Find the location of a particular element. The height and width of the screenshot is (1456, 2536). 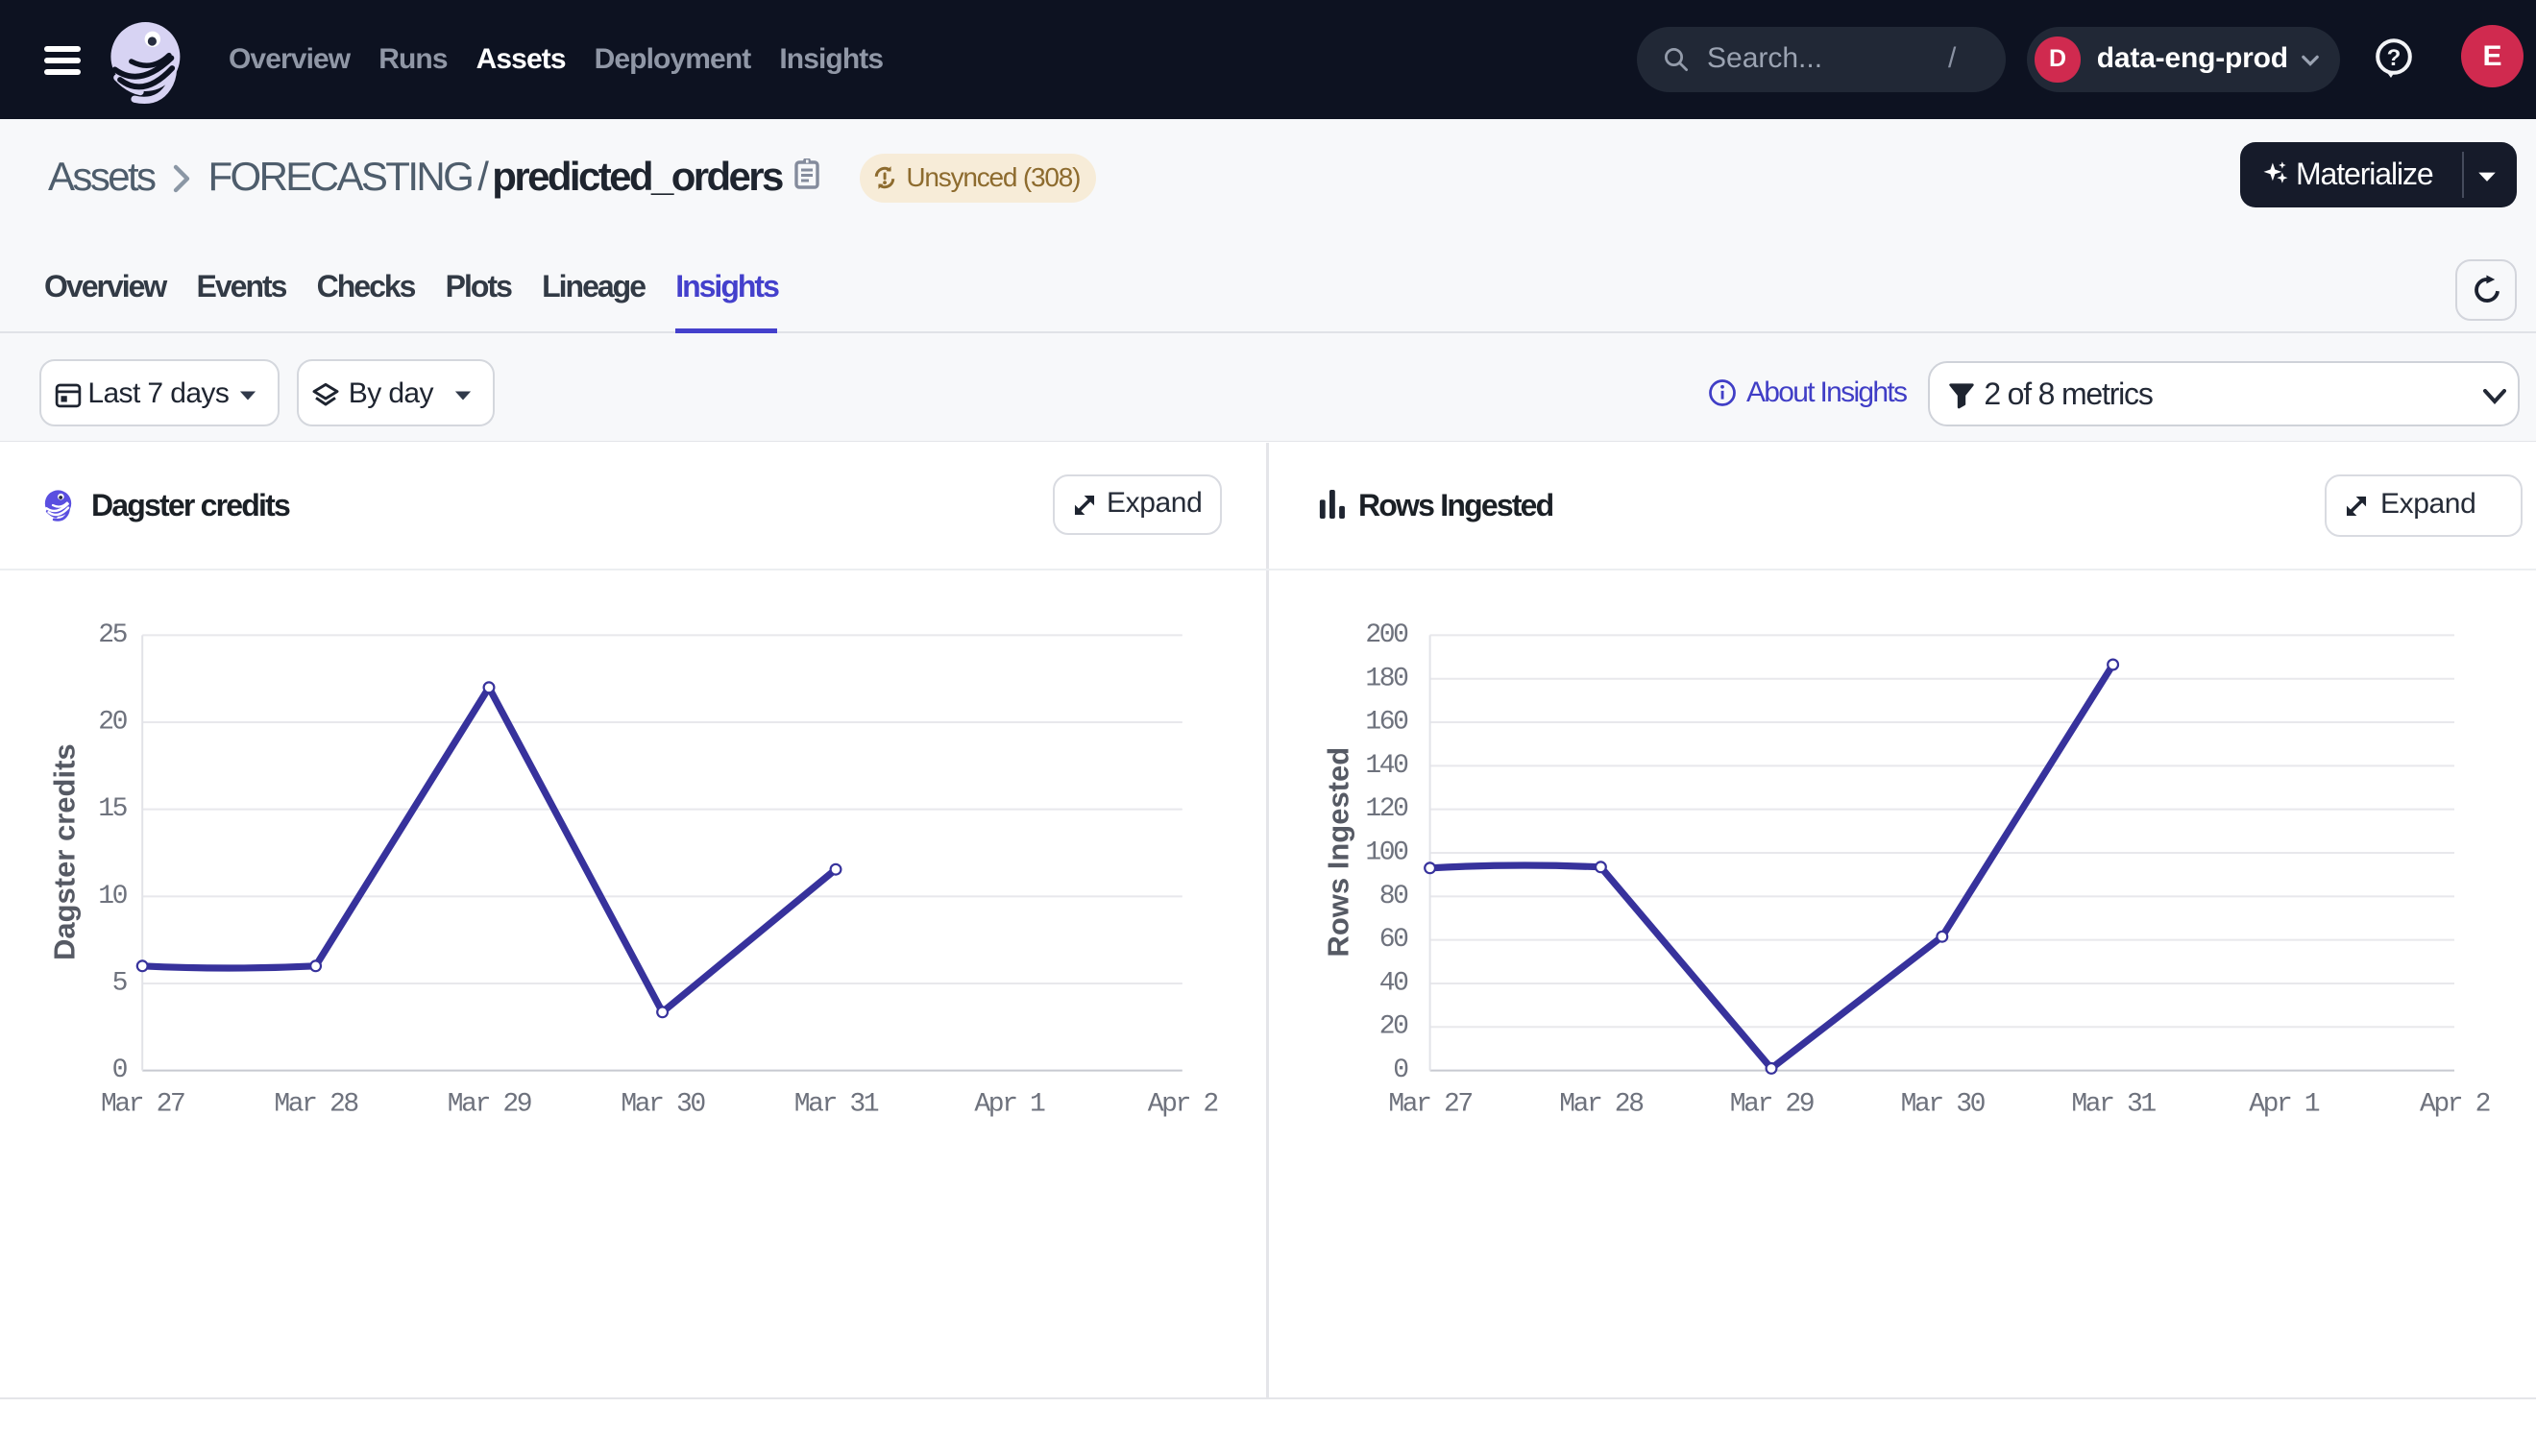

svg-text: 160 is located at coordinates (1386, 723).